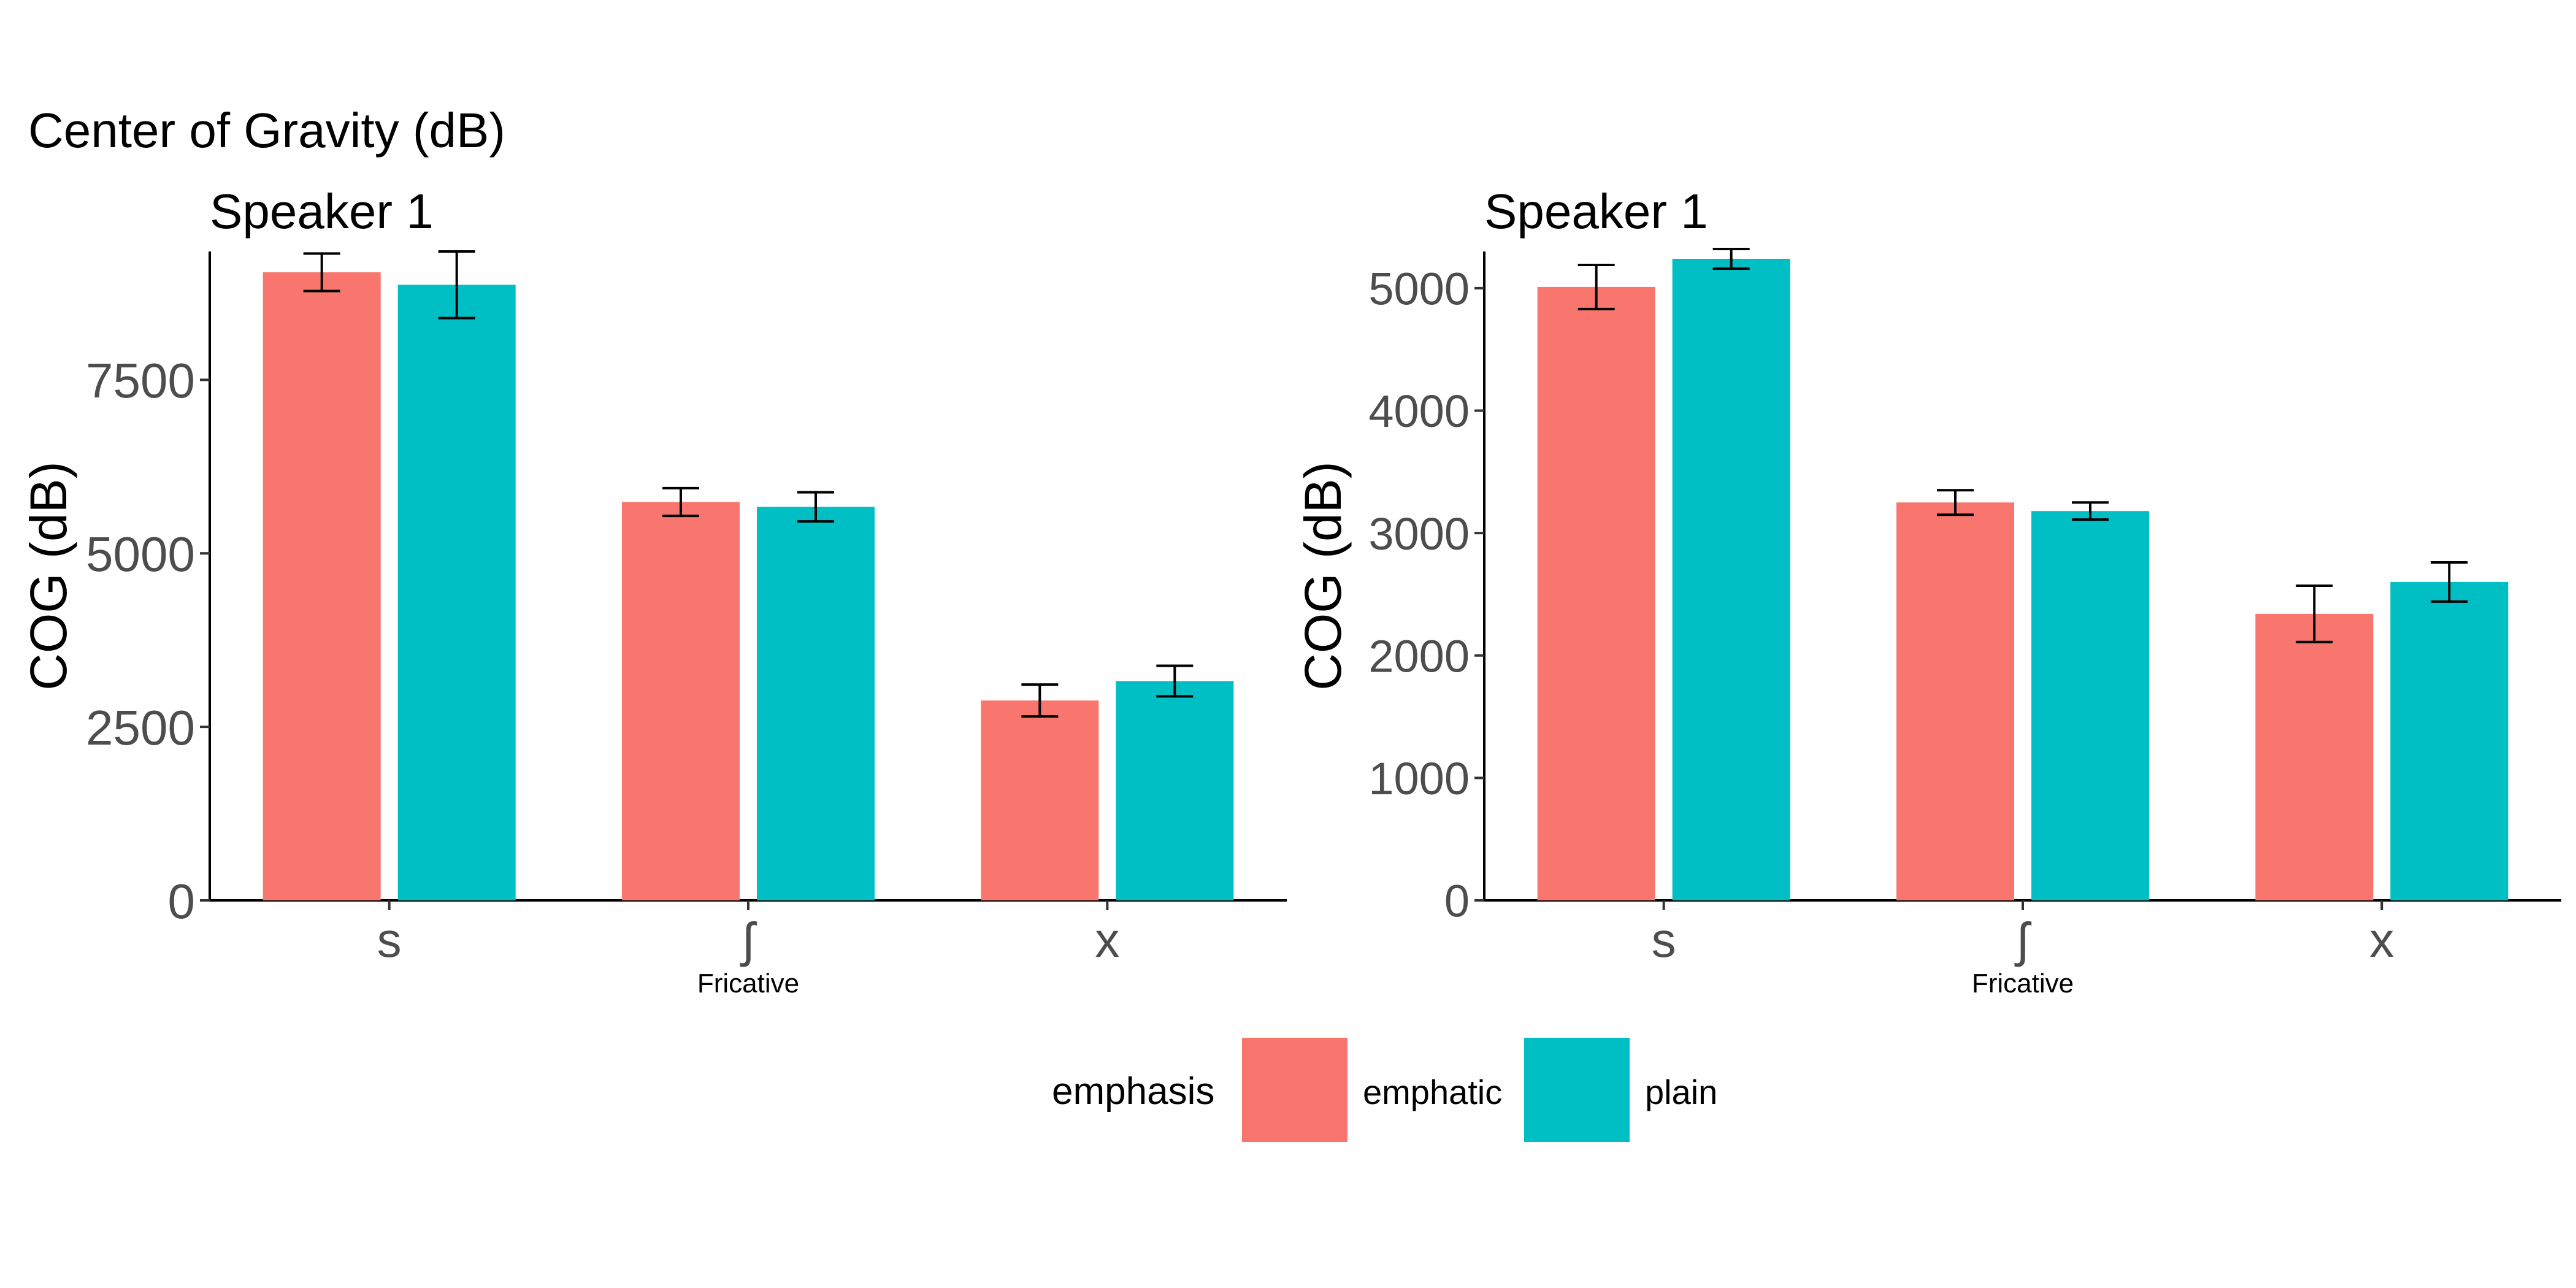  Describe the element at coordinates (1419, 778) in the screenshot. I see `y-tick-label: 1000` at that location.